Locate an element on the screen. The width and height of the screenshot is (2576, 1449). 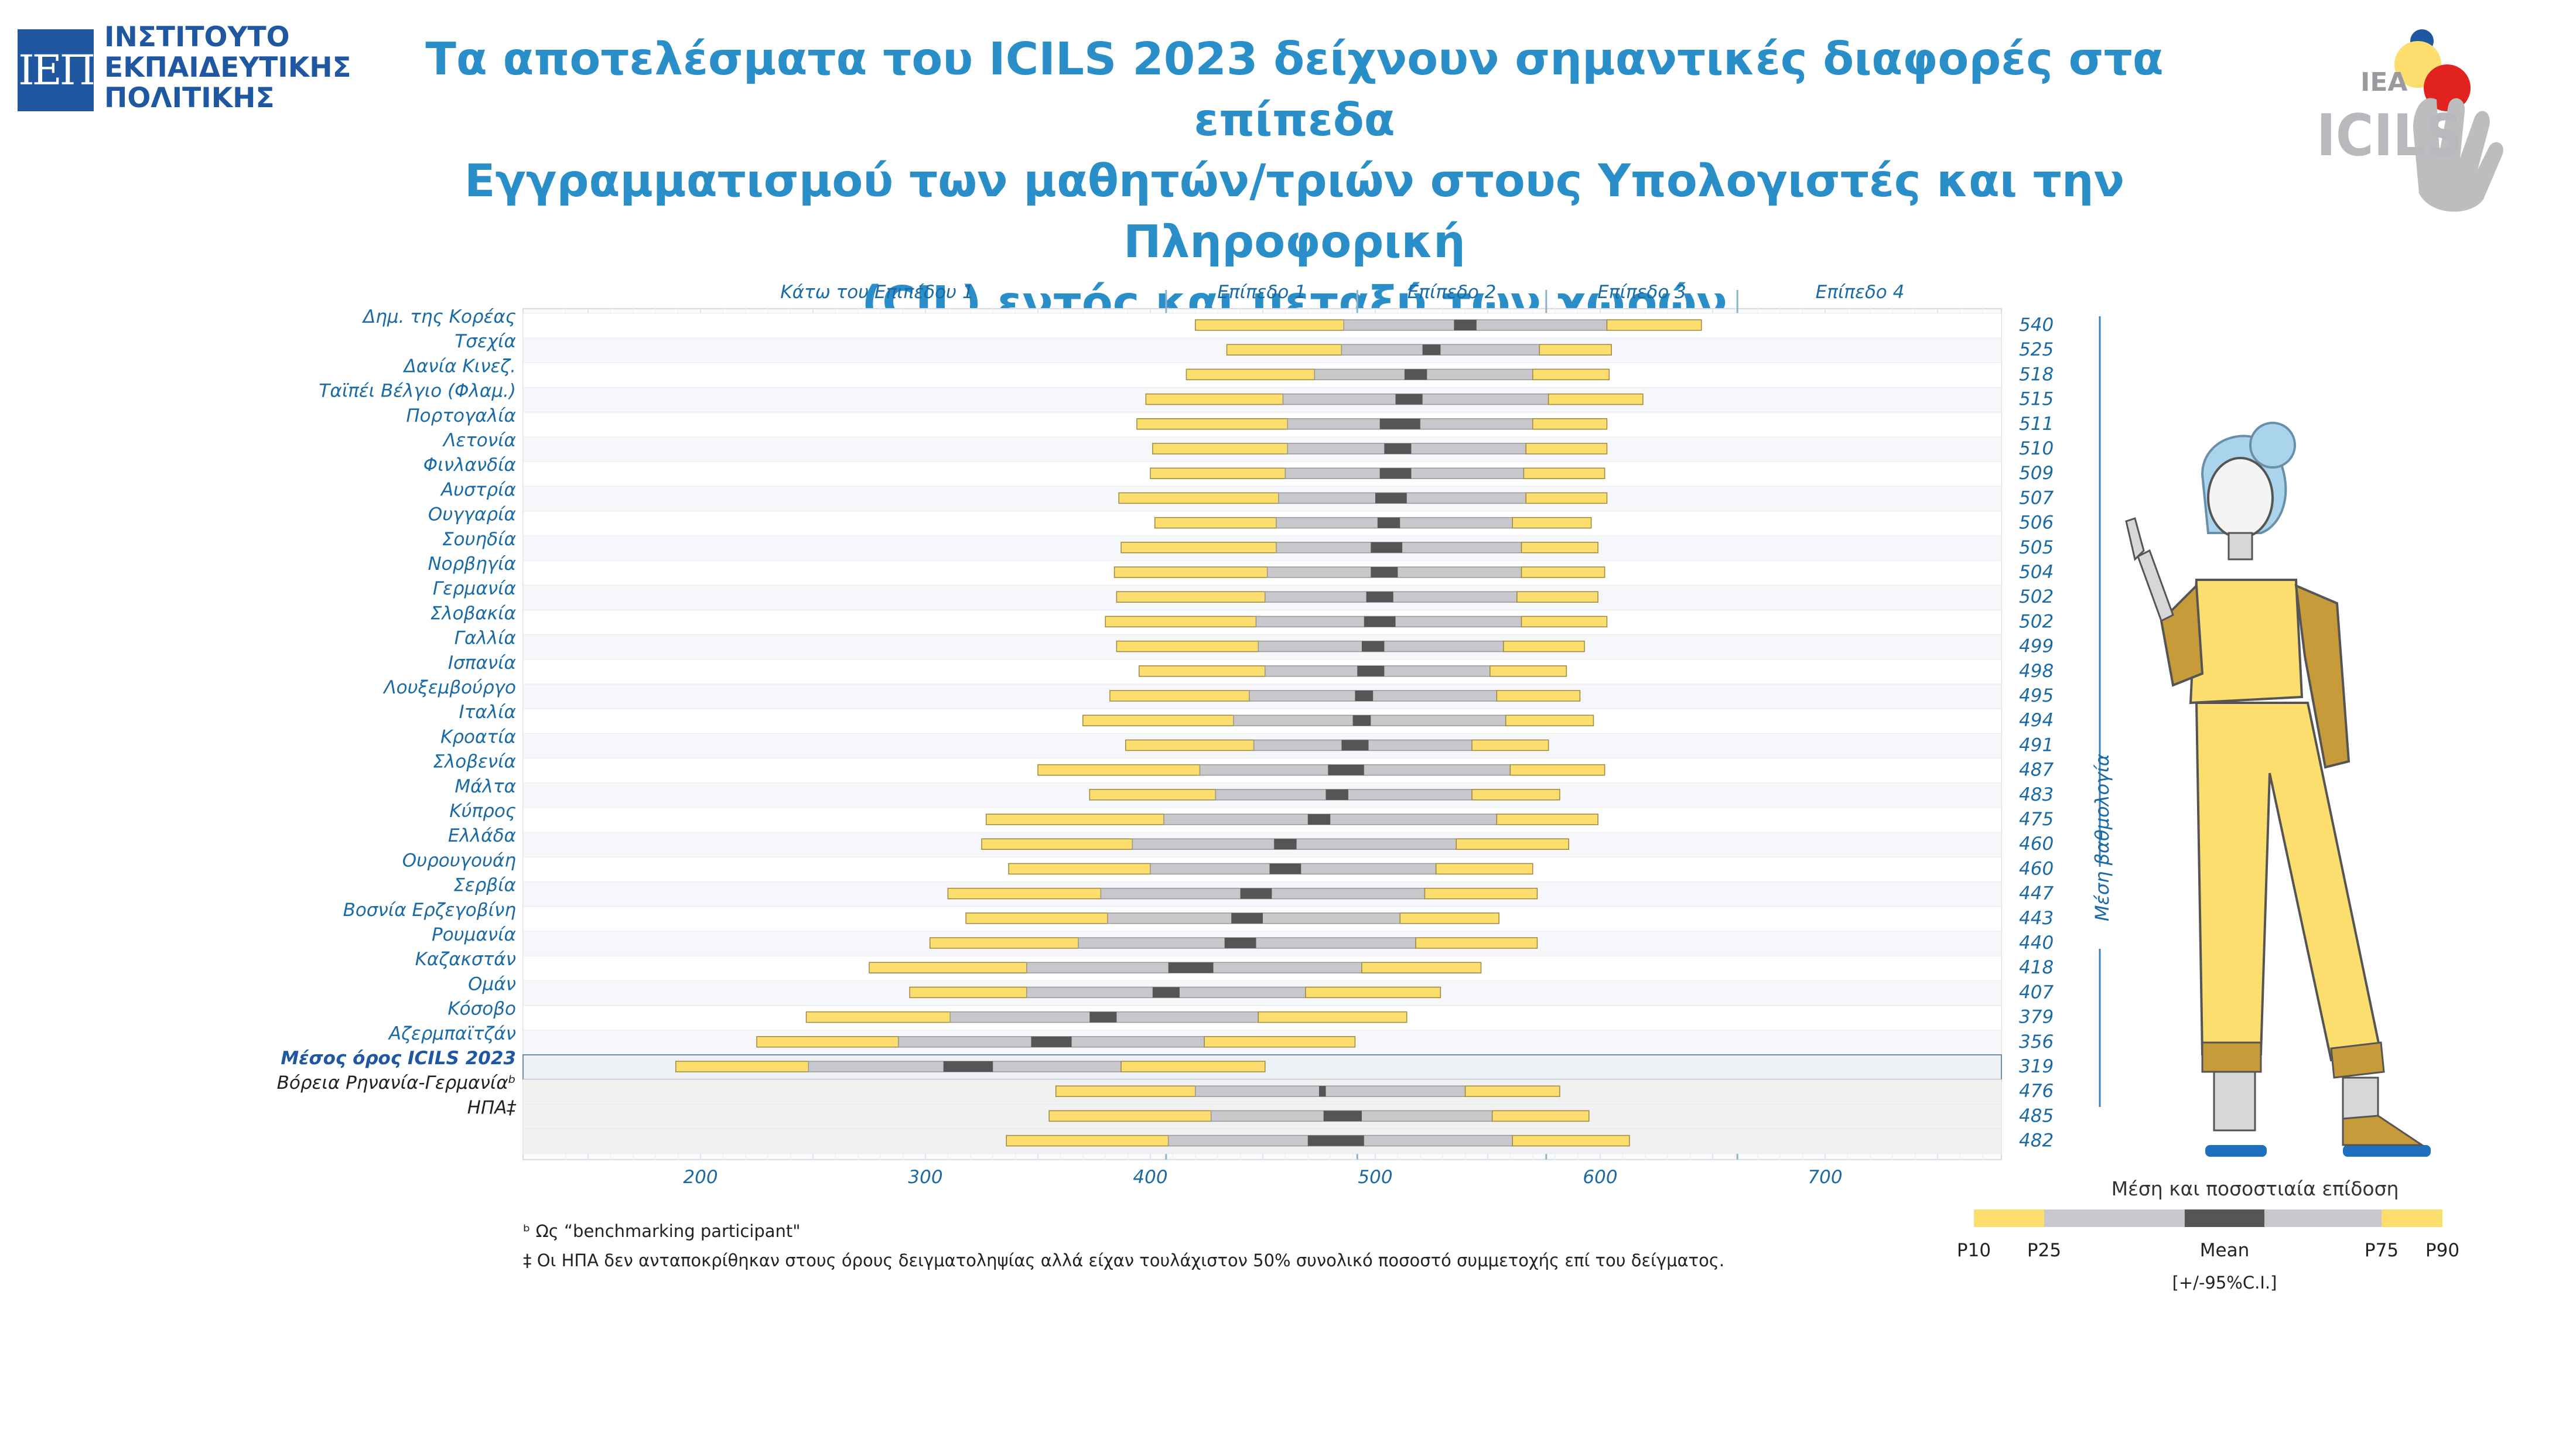
mean-value: 494 is located at coordinates (2037, 720).